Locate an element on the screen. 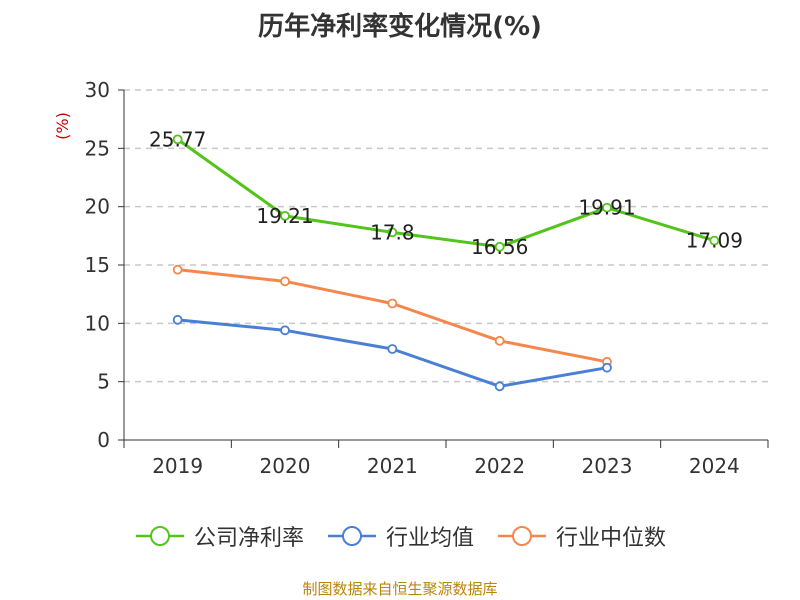 The image size is (800, 600). source-note: 制图数据来自恒生聚源数据库 is located at coordinates (400, 589).